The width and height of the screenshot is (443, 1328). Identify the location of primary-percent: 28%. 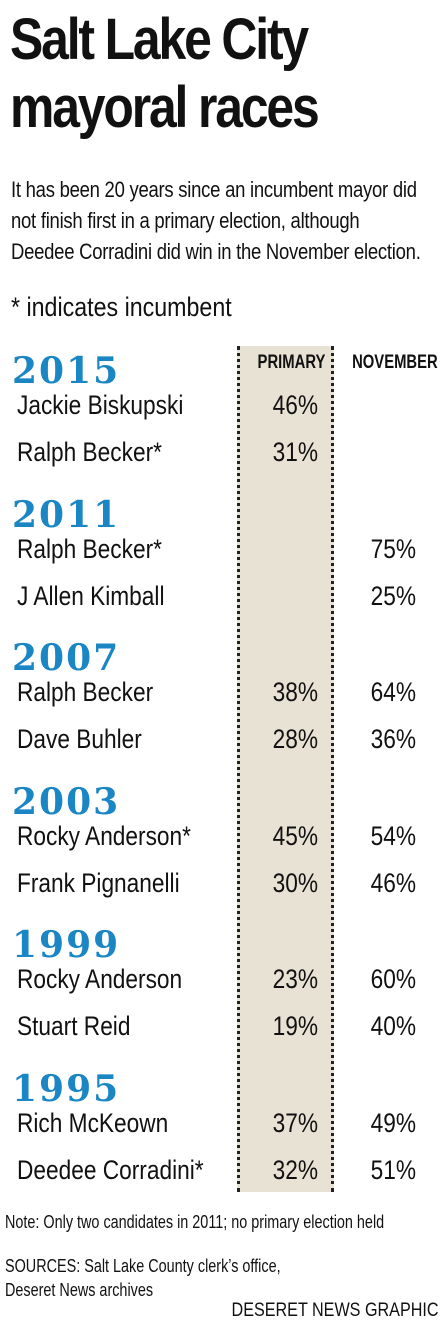
(295, 739).